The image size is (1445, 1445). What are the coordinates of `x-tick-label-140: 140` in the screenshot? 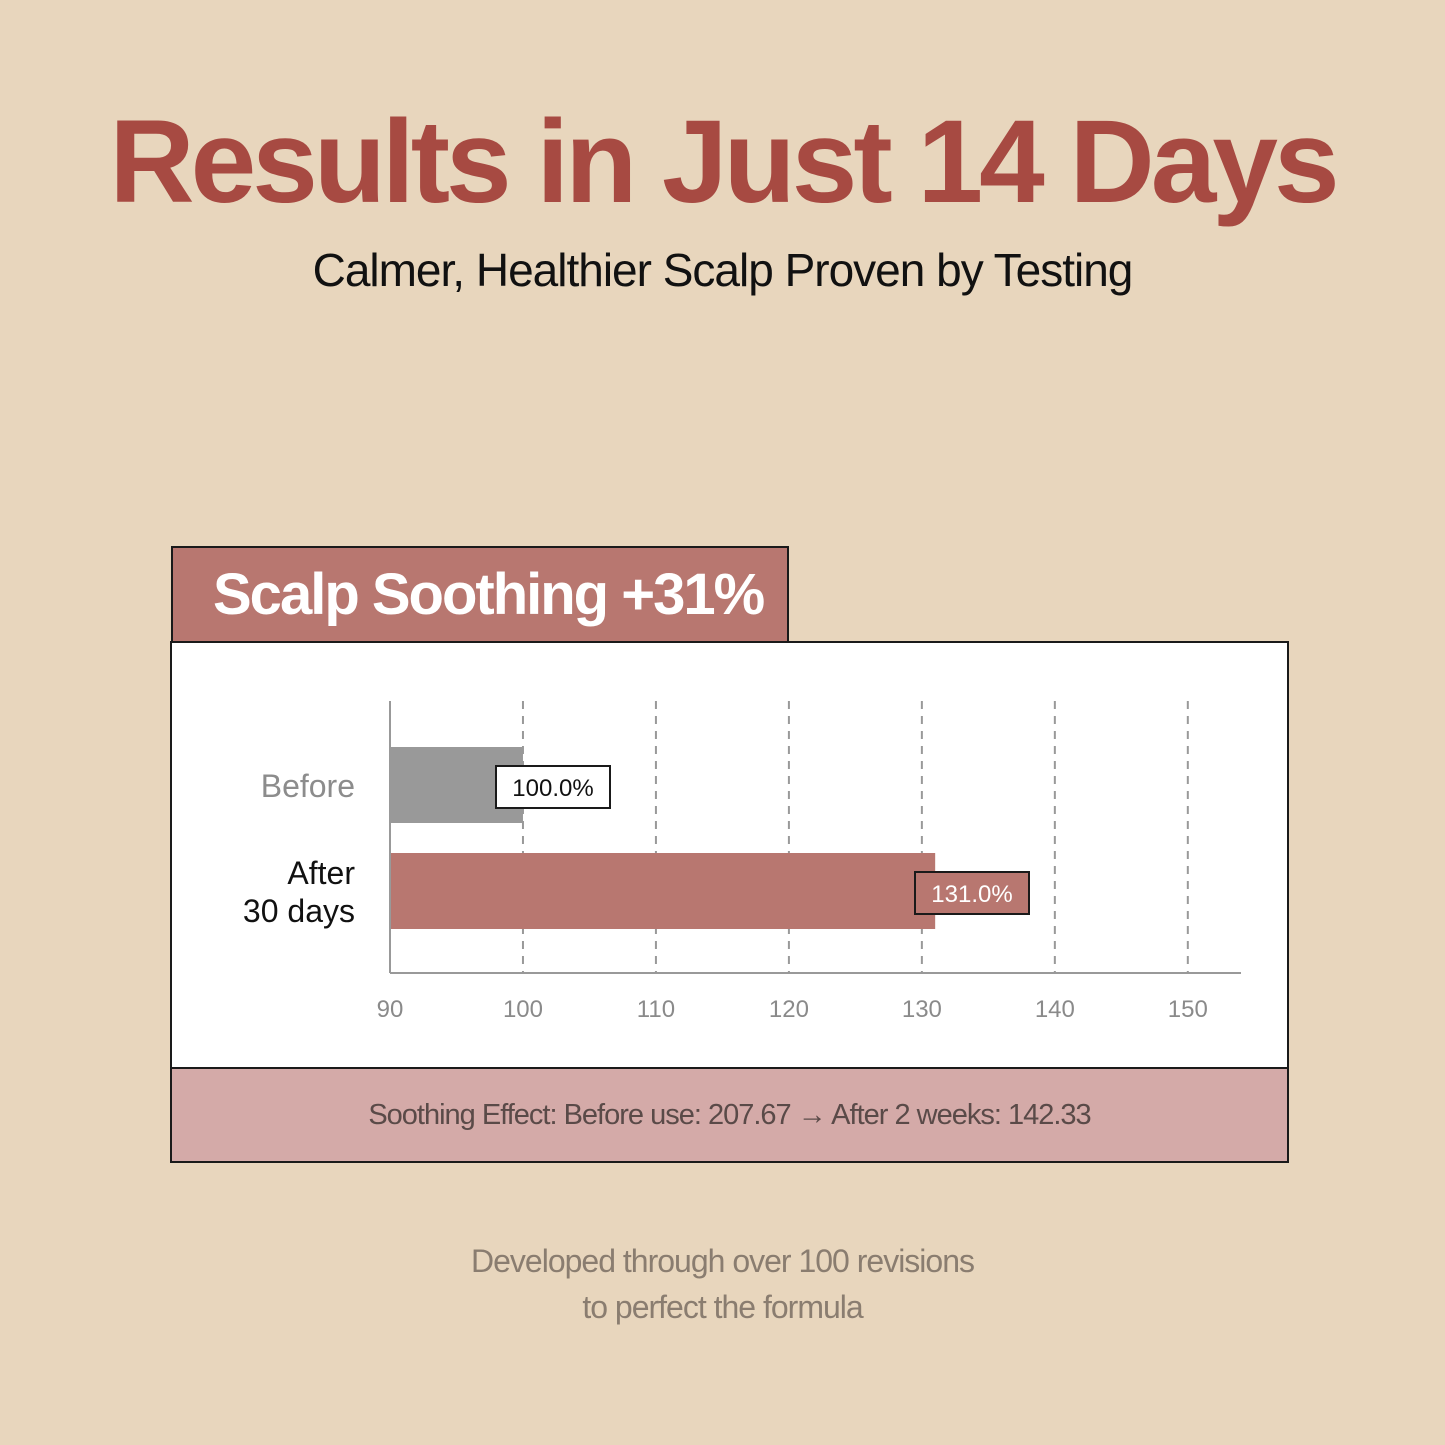 It's located at (1055, 1009).